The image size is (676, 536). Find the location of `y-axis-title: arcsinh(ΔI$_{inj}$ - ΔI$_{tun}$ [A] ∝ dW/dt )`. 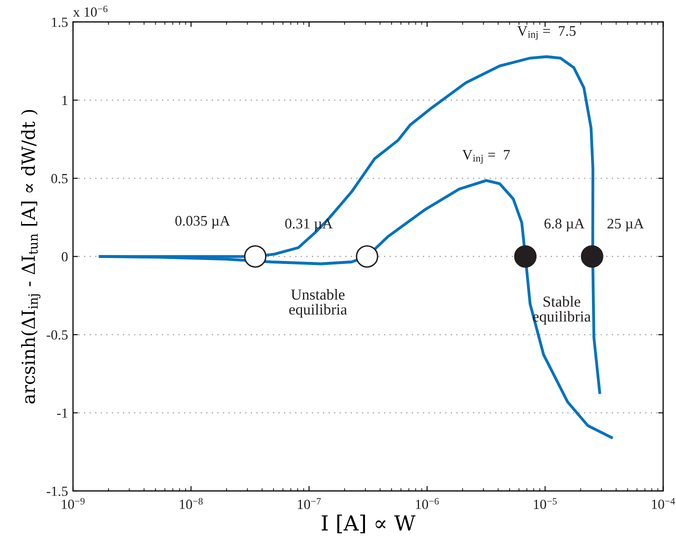

y-axis-title: arcsinh(ΔI$_{inj}$ - ΔI$_{tun}$ [A] ∝ dW/dt ) is located at coordinates (30, 257).